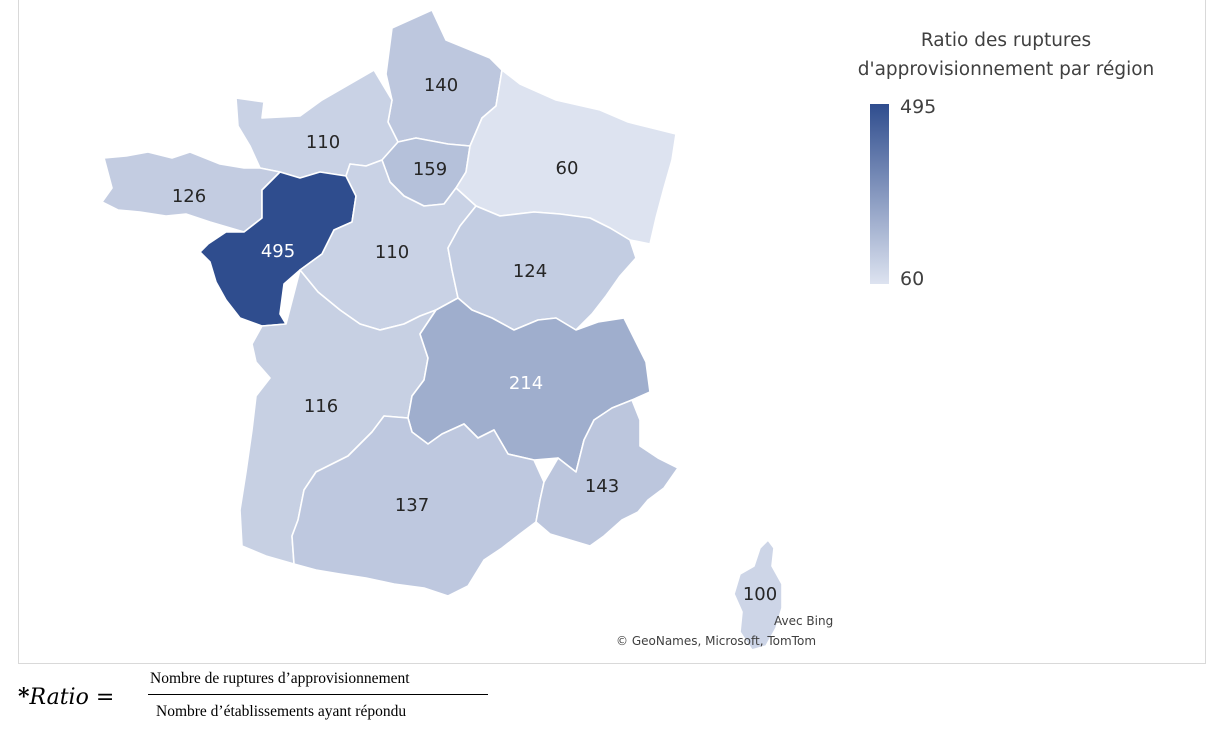 The height and width of the screenshot is (731, 1226). Describe the element at coordinates (278, 251) in the screenshot. I see `region-label-pays-de-la-loire: 495` at that location.